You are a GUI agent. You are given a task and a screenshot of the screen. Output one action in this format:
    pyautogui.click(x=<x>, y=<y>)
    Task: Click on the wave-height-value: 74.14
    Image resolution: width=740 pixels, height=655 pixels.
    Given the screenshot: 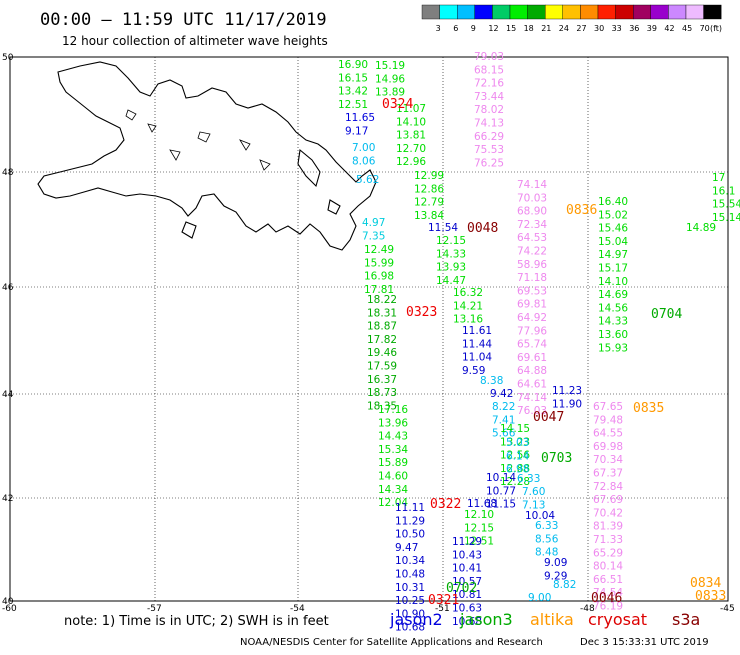 What is the action you would take?
    pyautogui.click(x=532, y=398)
    